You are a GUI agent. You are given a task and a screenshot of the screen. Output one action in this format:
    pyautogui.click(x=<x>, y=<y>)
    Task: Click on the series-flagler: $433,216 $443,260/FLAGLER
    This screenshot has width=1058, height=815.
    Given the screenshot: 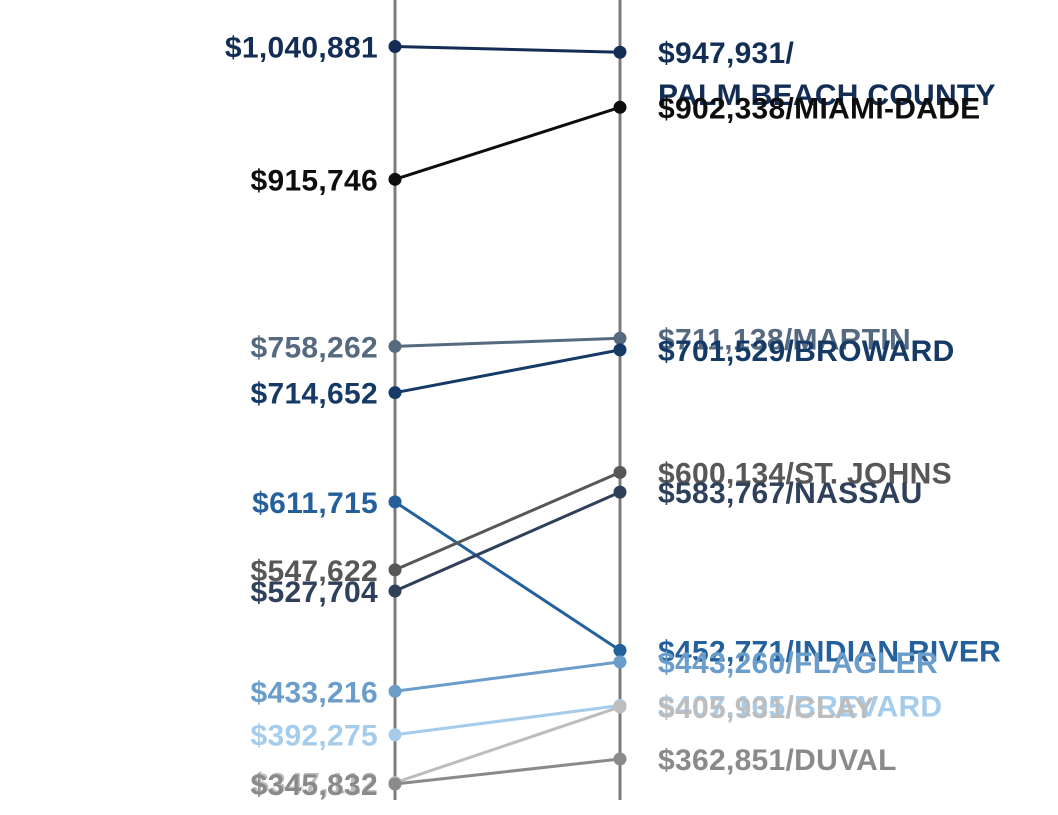 What is the action you would take?
    pyautogui.click(x=593, y=678)
    